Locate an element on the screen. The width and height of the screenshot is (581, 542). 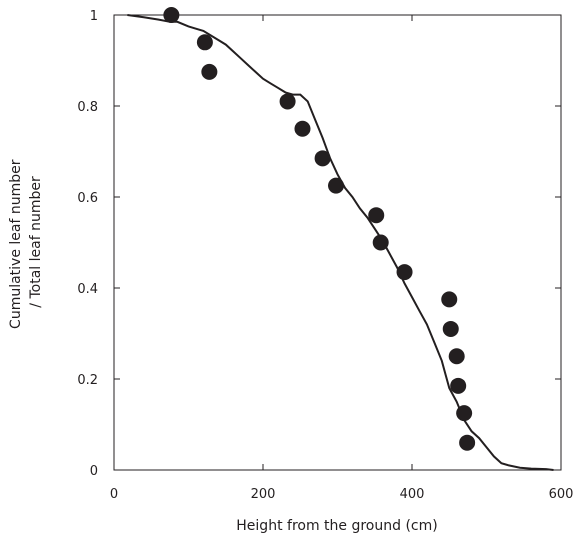
y-tick-label: 0.4 is located at coordinates (87, 289).